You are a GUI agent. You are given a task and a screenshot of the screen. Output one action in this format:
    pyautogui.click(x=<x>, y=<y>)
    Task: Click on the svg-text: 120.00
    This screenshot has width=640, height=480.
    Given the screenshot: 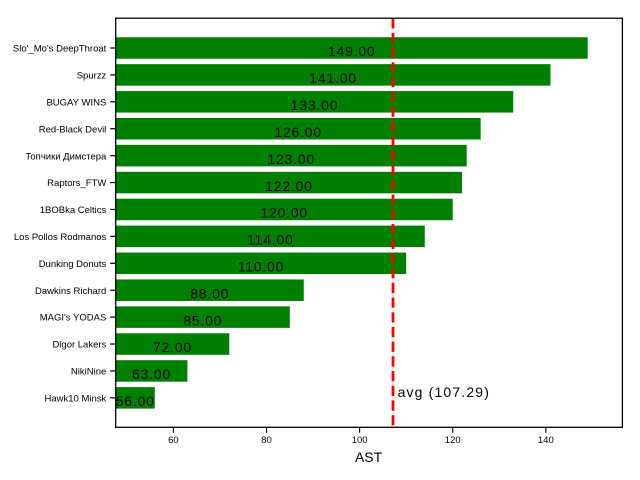 What is the action you would take?
    pyautogui.click(x=284, y=213)
    